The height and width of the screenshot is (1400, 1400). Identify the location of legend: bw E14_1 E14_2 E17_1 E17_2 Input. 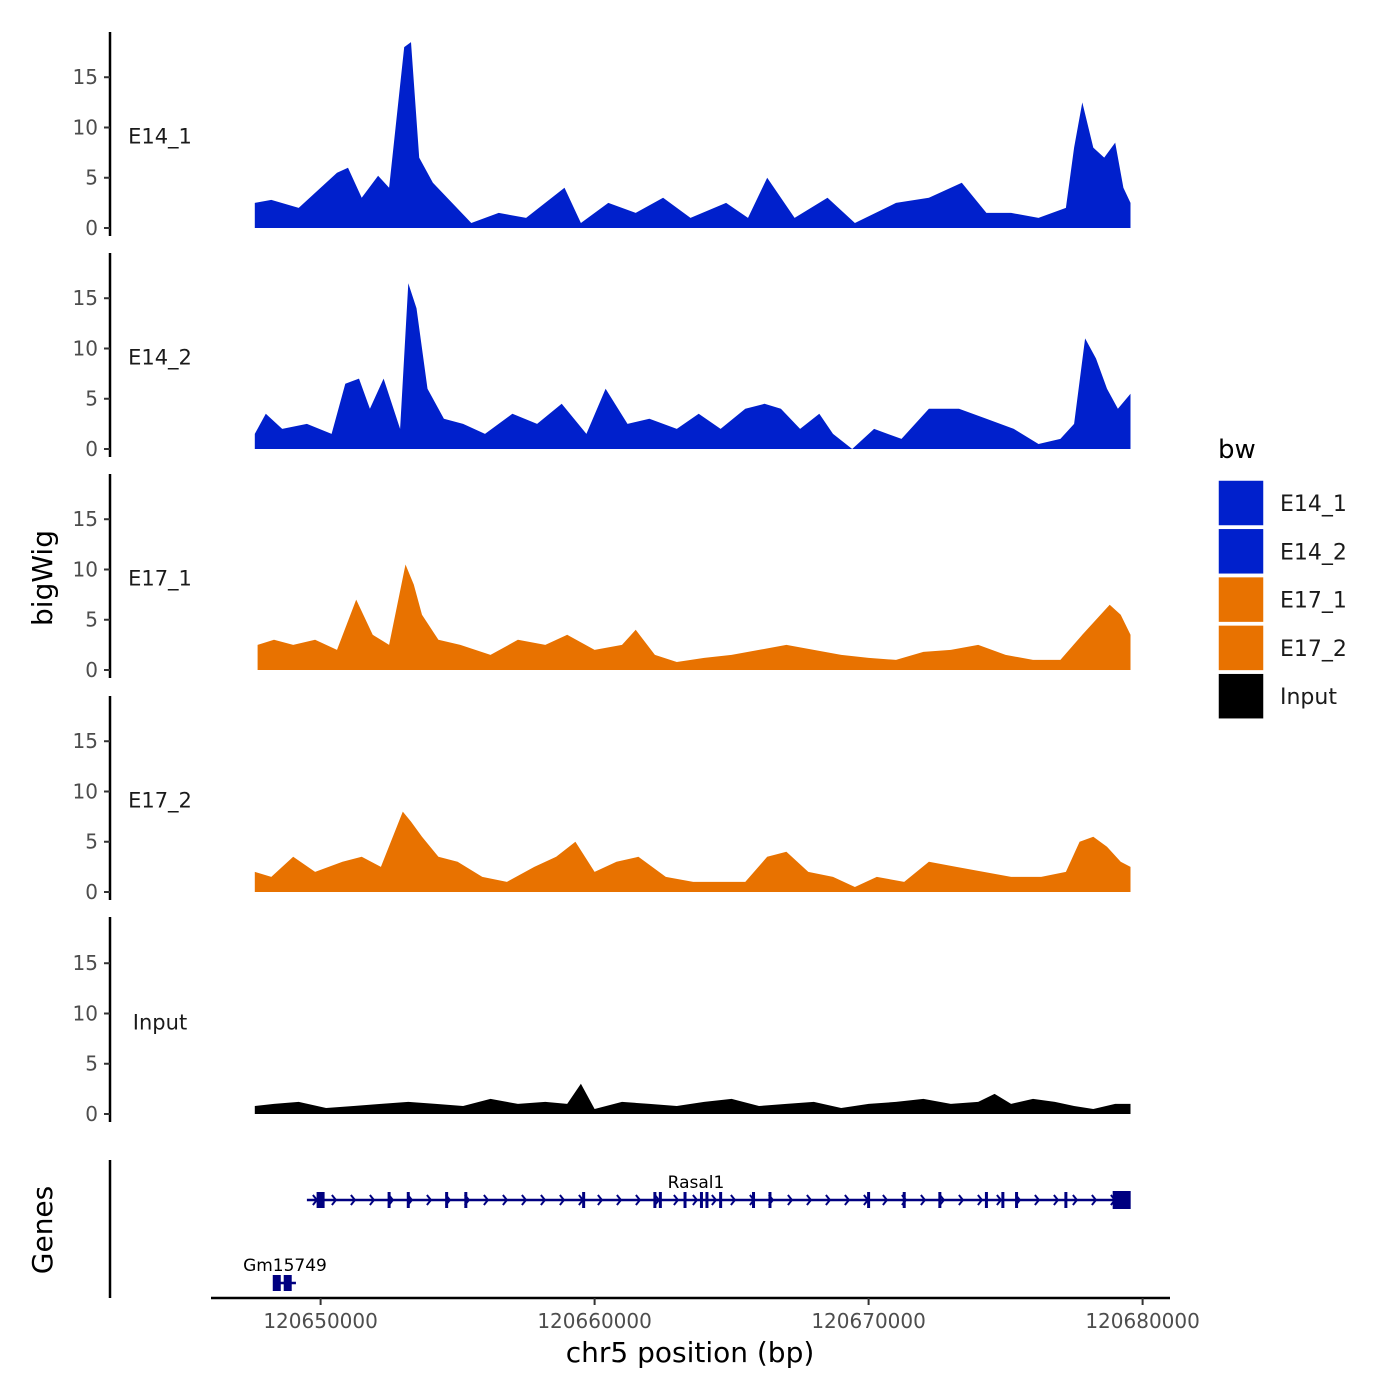
(1282, 577).